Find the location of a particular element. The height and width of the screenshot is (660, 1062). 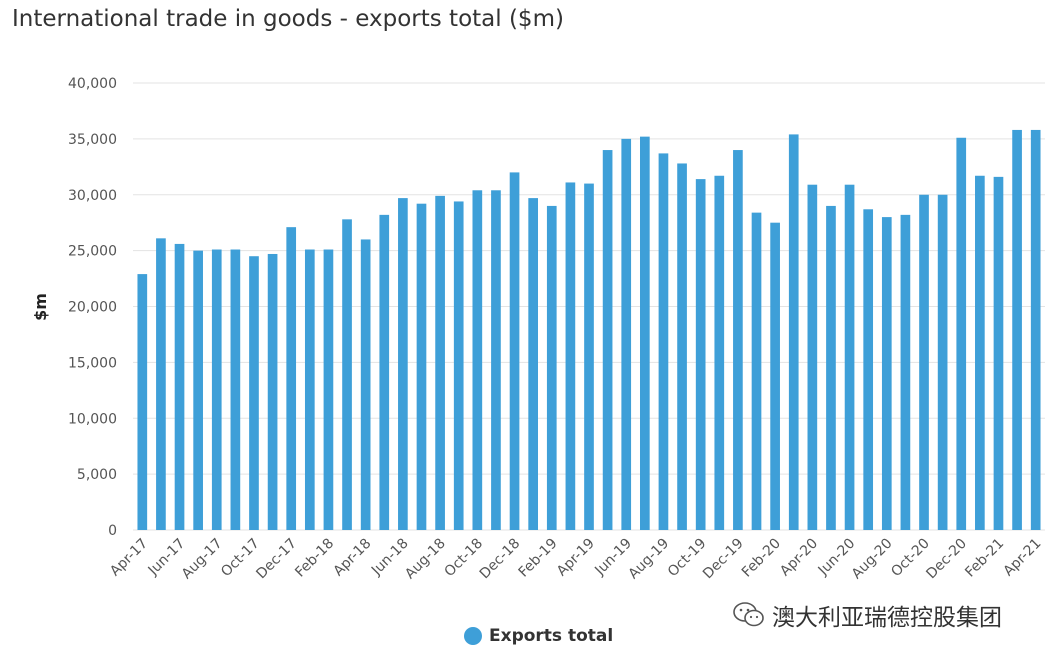

y-tick-label: 10,000 is located at coordinates (92, 419).